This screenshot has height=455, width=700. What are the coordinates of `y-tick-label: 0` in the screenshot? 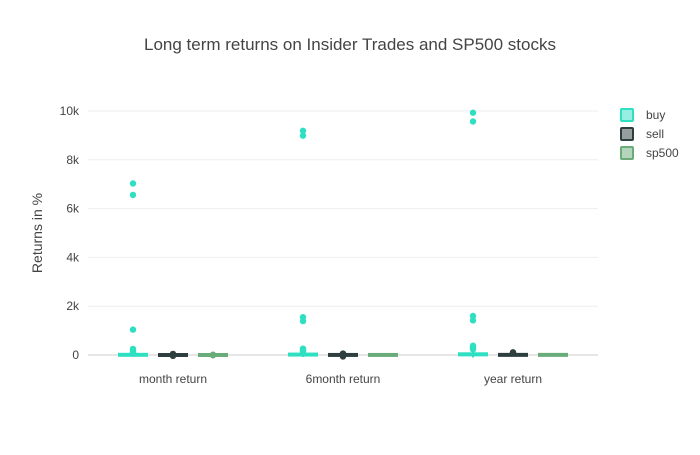 It's located at (75, 355).